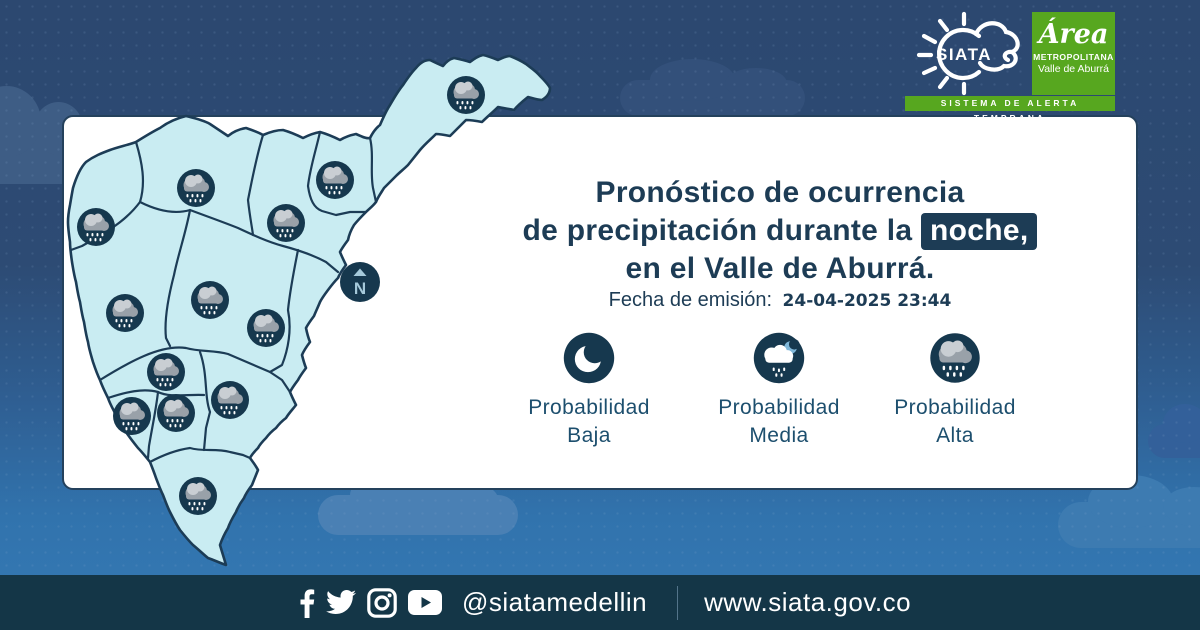  I want to click on sun-icon, so click(959, 54).